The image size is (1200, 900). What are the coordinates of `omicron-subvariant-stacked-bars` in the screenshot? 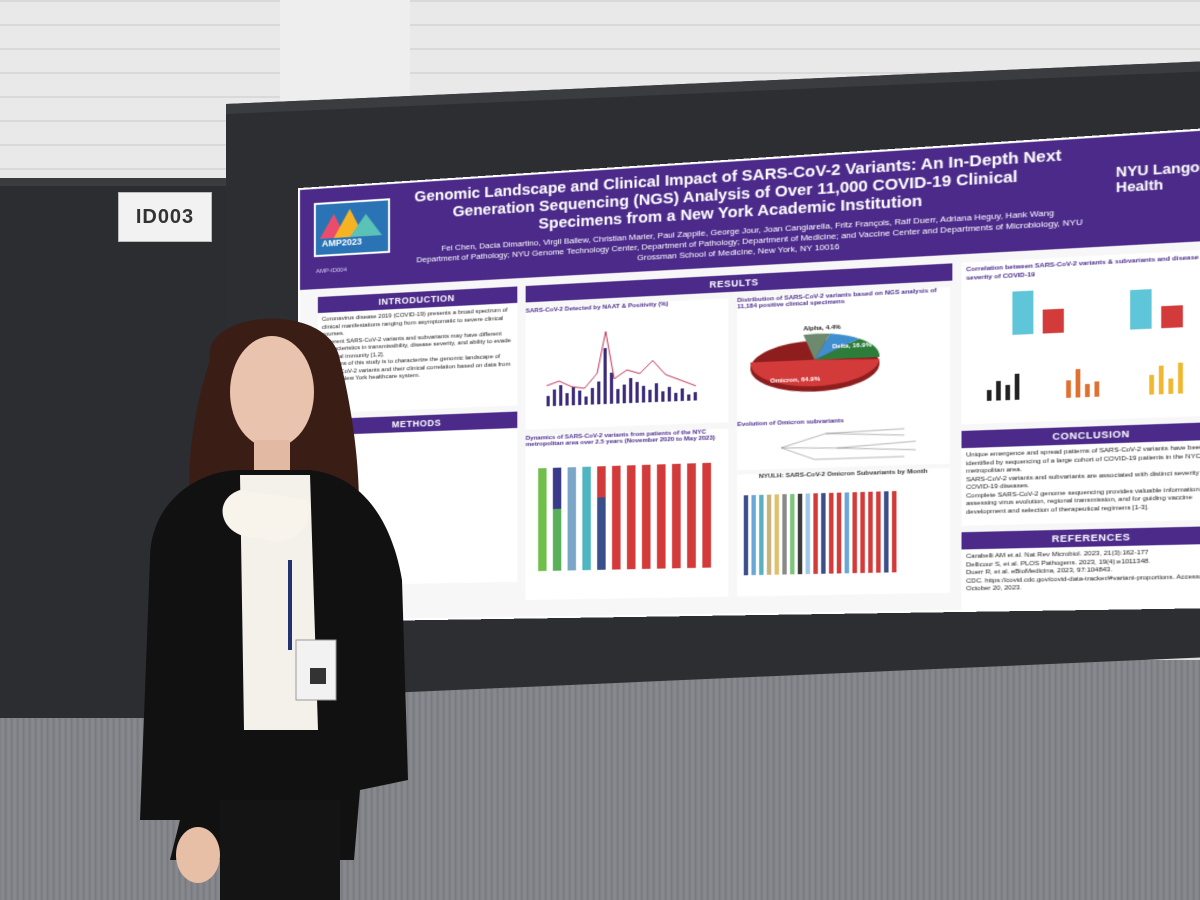 It's located at (843, 530).